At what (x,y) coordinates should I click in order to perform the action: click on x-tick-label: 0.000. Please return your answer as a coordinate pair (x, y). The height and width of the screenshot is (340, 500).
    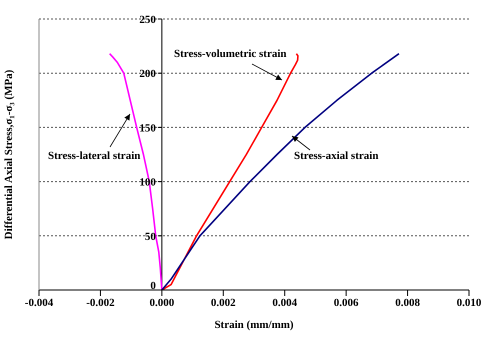
    Looking at the image, I should click on (162, 302).